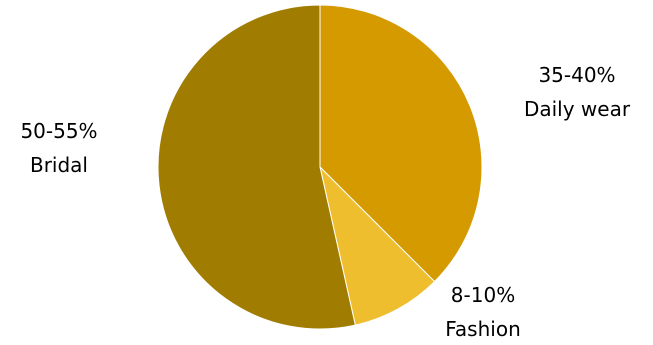 This screenshot has height=345, width=653. I want to click on label-daily-wear-range: 35-40%, so click(576, 75).